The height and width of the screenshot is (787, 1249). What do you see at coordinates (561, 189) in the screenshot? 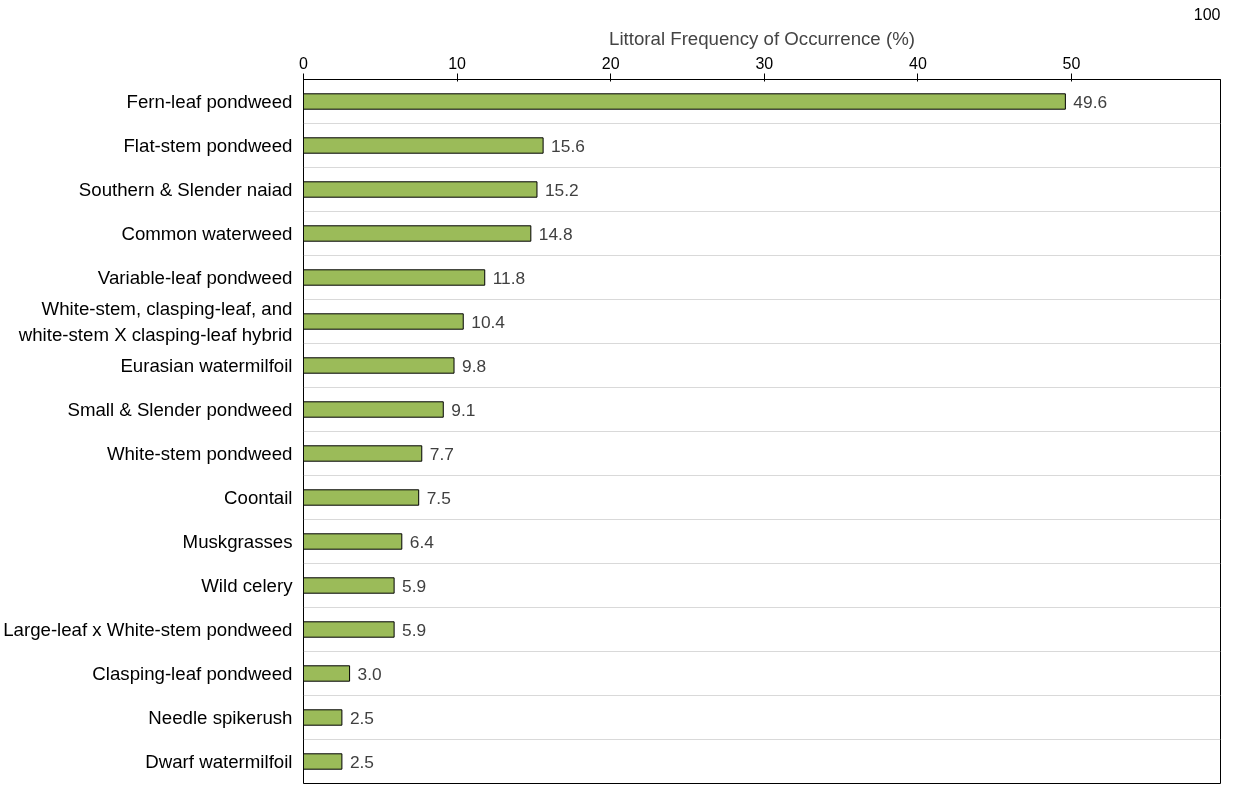
I see `data-label: 15.2` at bounding box center [561, 189].